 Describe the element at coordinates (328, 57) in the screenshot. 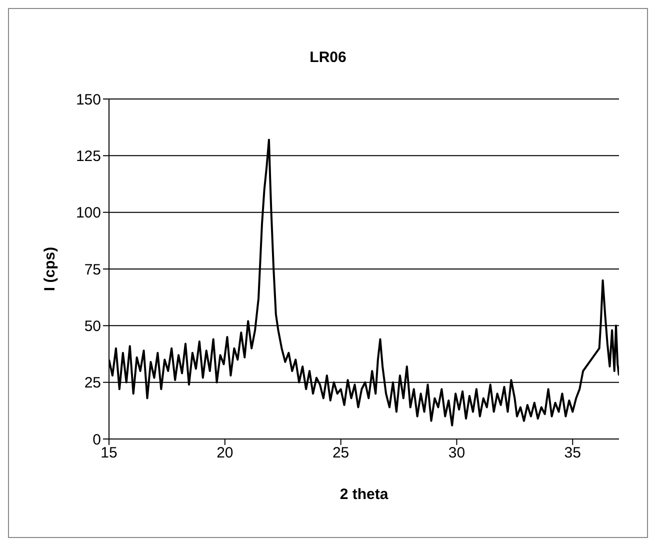

I see `chart-title: LR06` at that location.